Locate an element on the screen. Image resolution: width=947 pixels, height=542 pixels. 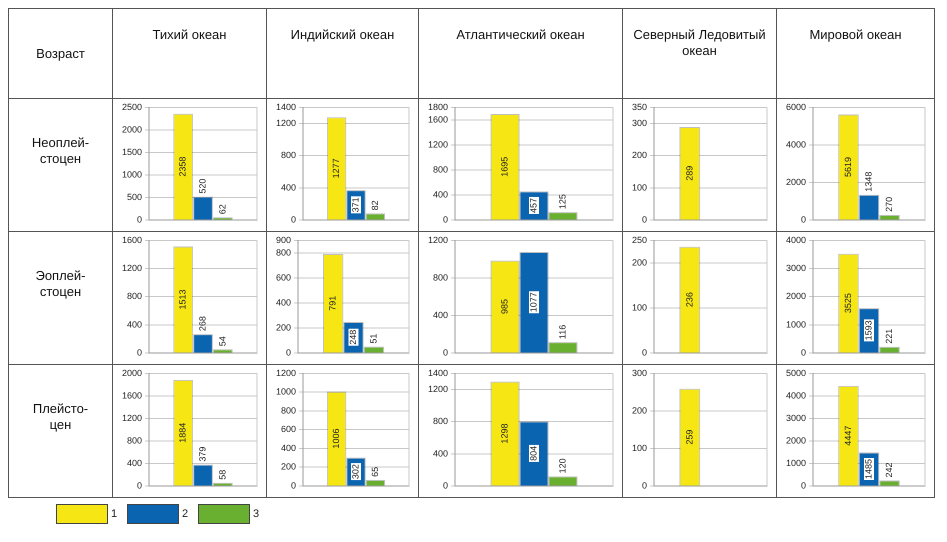
data-label: 2358 is located at coordinates (183, 166).